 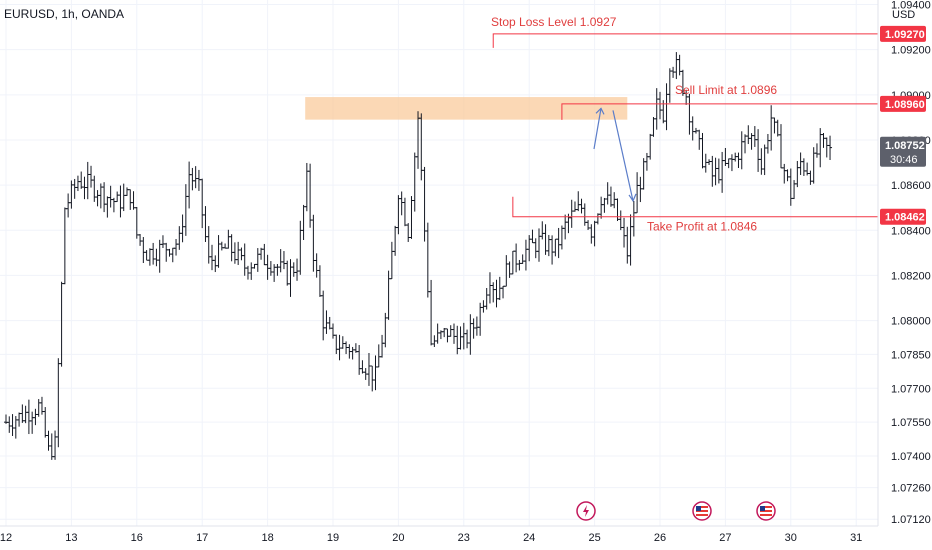 What do you see at coordinates (903, 15) in the screenshot?
I see `currency-label: USD` at bounding box center [903, 15].